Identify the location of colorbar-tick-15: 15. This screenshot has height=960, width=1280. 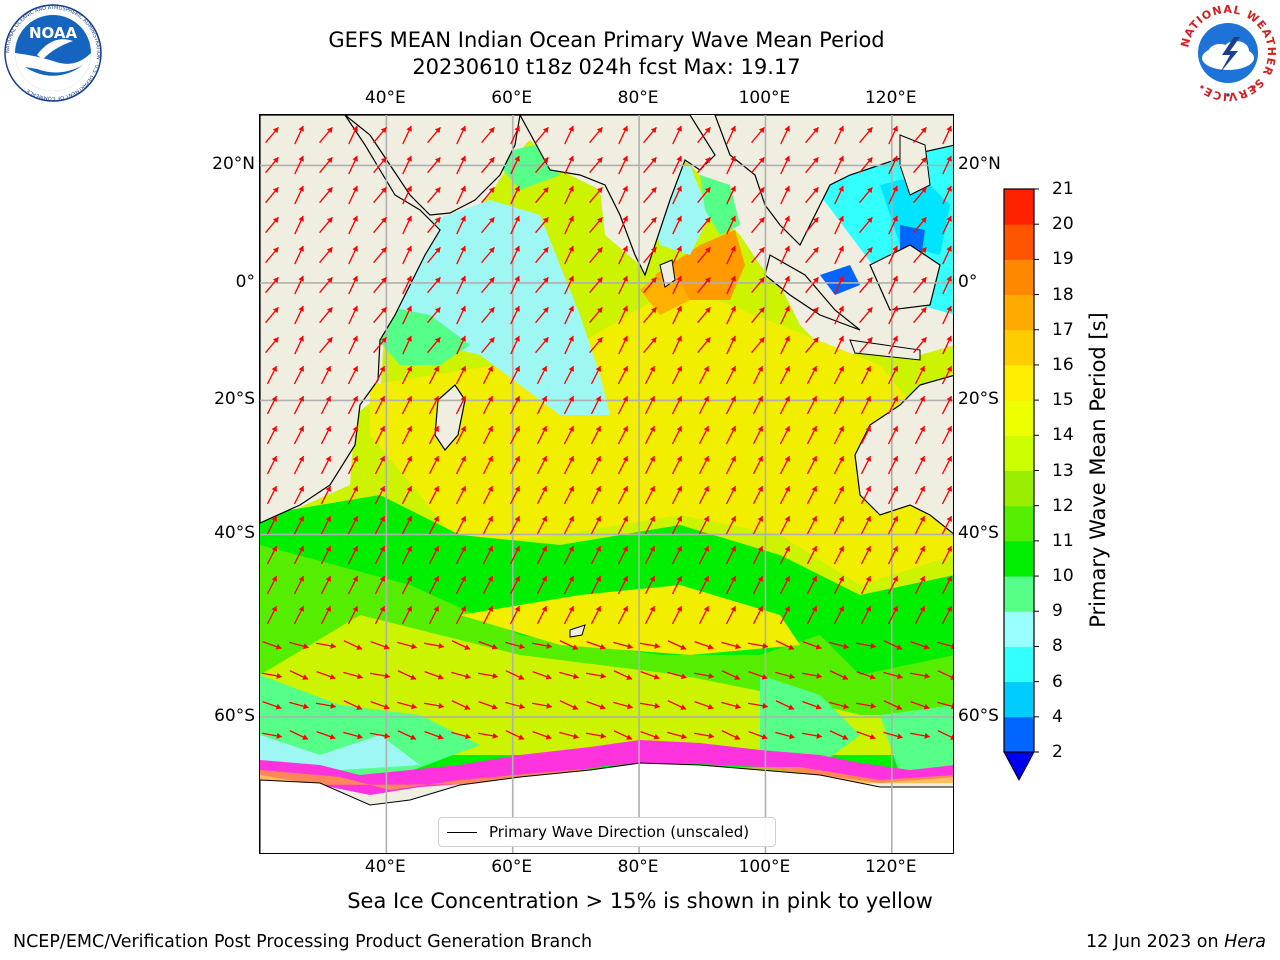
(1063, 400).